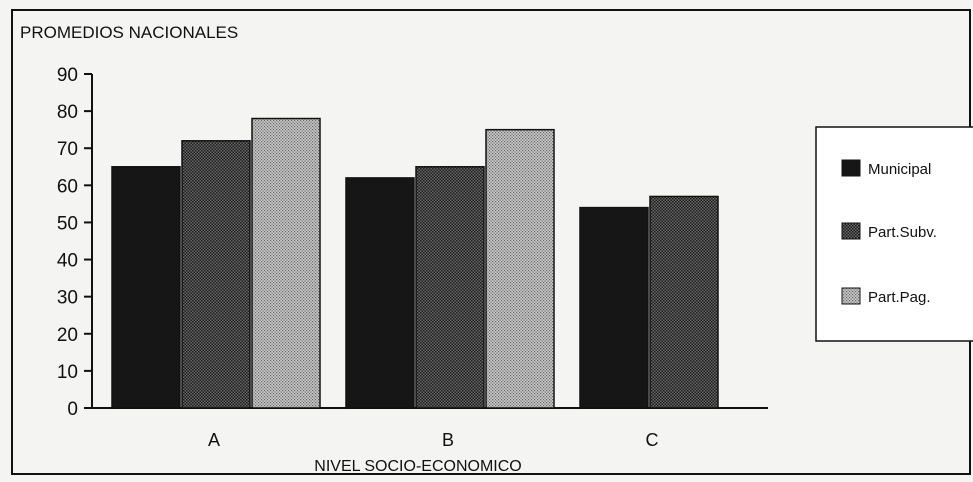  Describe the element at coordinates (380, 293) in the screenshot. I see `bar-b-municipal` at that location.